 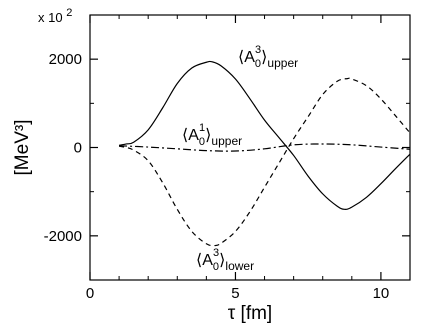 I want to click on y-scale-exponent: 2, so click(x=69, y=13).